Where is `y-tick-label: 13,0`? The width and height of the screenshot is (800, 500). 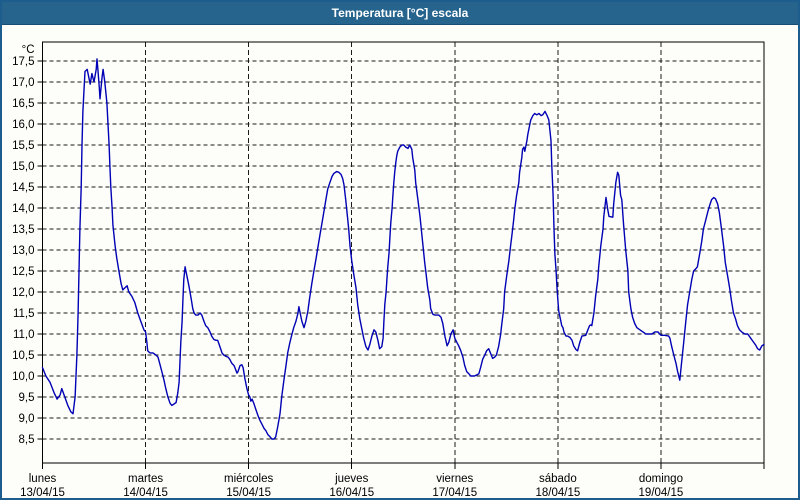 y-tick-label: 13,0 is located at coordinates (23, 251).